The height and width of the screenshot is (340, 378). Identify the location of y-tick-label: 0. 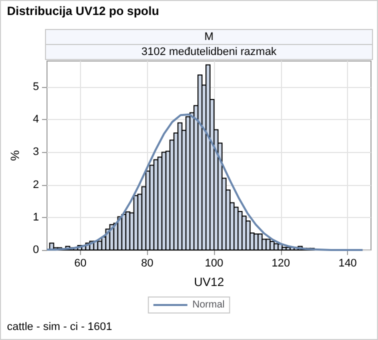
(35, 250).